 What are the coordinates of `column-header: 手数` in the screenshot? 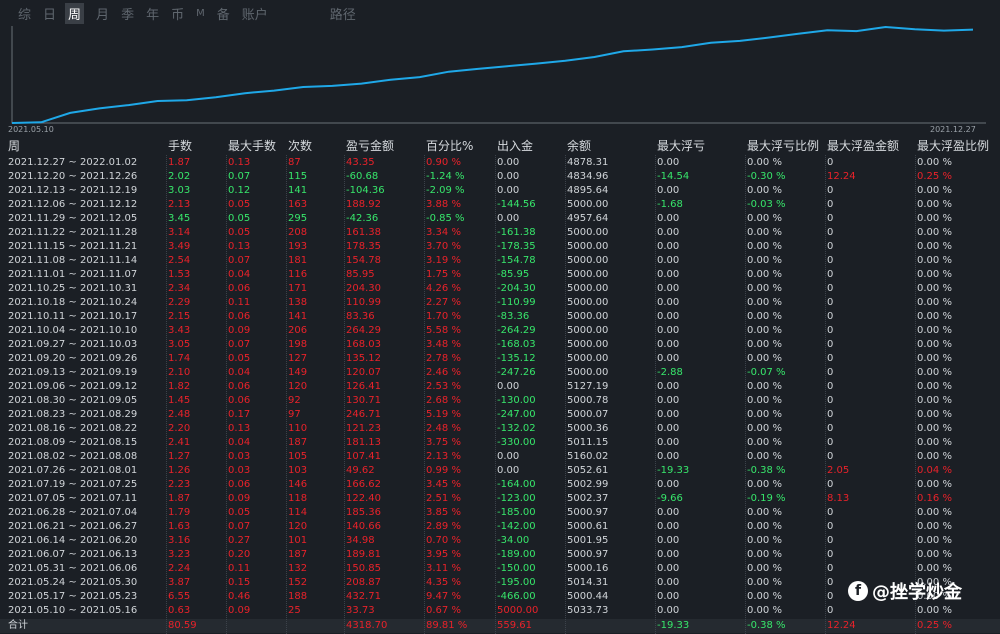 It's located at (180, 146).